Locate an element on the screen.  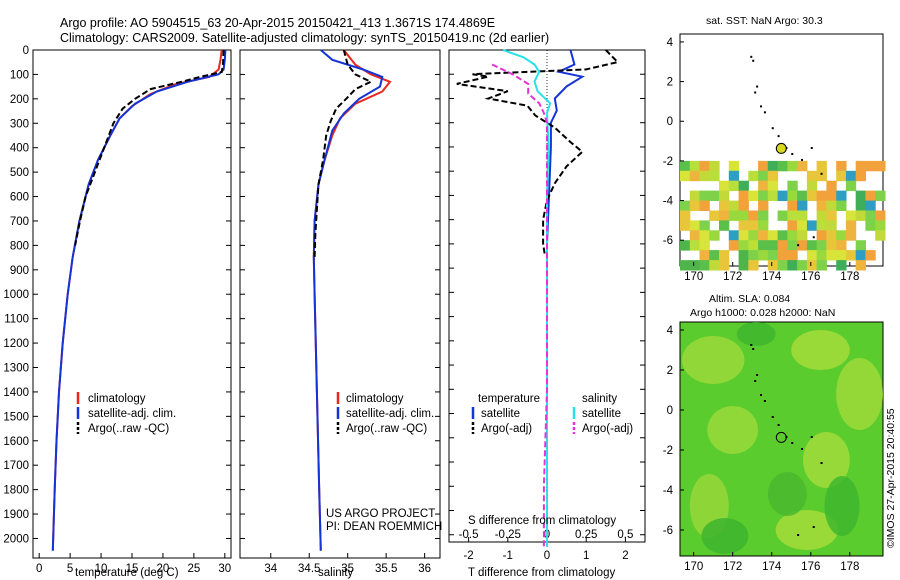
lat-tick-label: -4 is located at coordinates (668, 491).